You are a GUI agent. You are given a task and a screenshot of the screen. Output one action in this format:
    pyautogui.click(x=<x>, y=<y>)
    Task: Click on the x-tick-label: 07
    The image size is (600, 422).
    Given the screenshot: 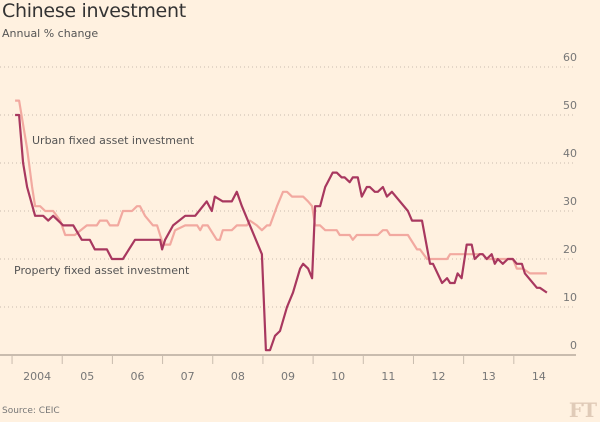 What is the action you would take?
    pyautogui.click(x=188, y=376)
    